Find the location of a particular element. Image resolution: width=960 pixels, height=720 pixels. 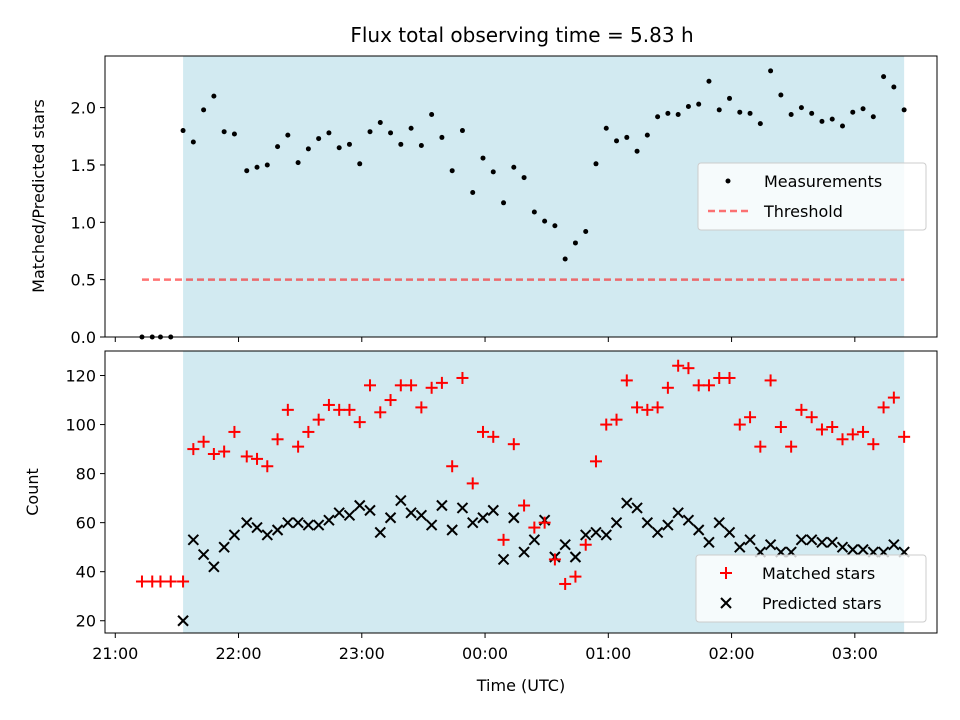

x-tick-label: 22:00 is located at coordinates (238, 653).